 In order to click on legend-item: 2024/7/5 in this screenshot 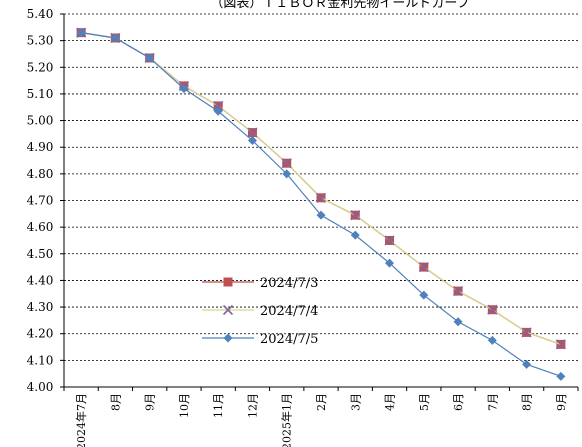, I will do `click(260, 339)`.